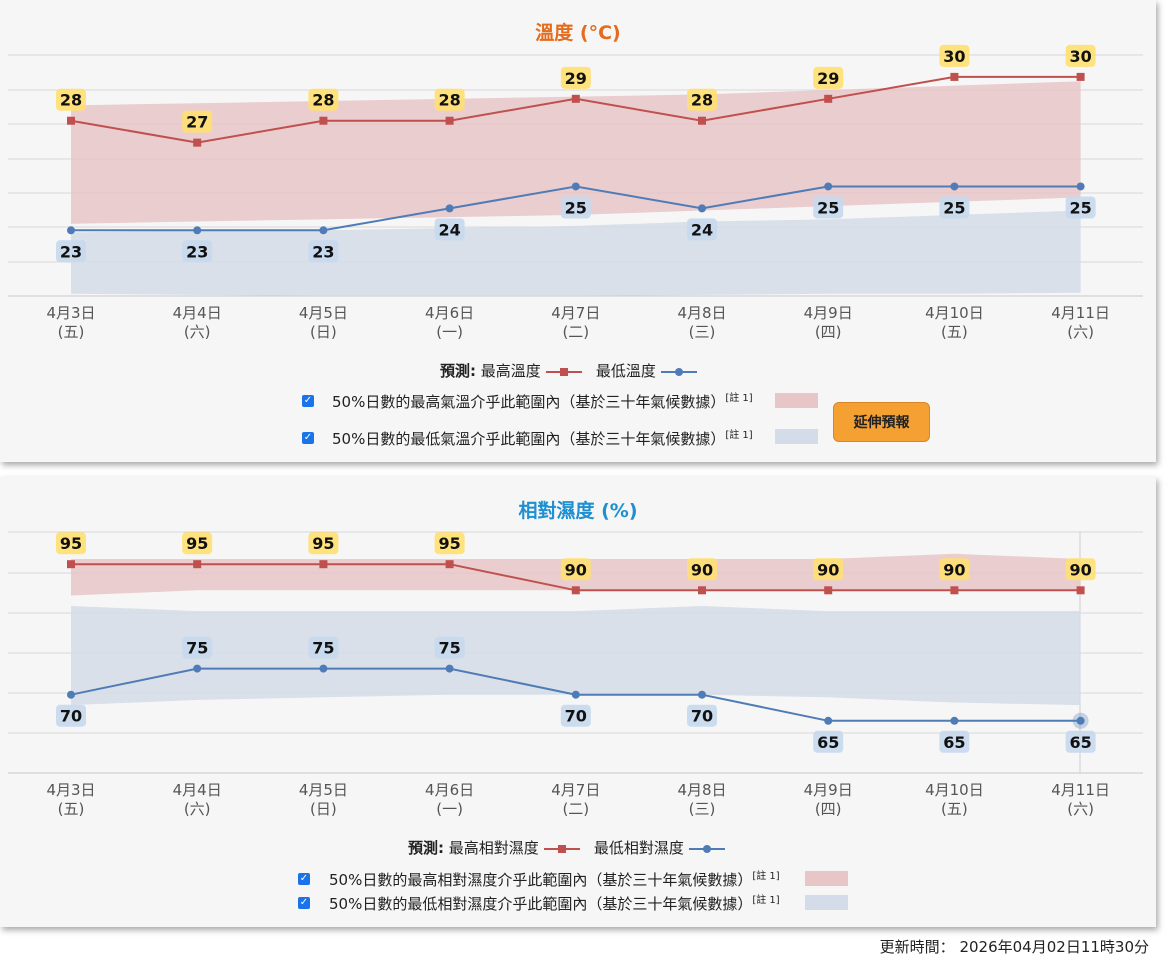  What do you see at coordinates (578, 511) in the screenshot?
I see `humidity-chart-title: 相對濕度 (%)` at bounding box center [578, 511].